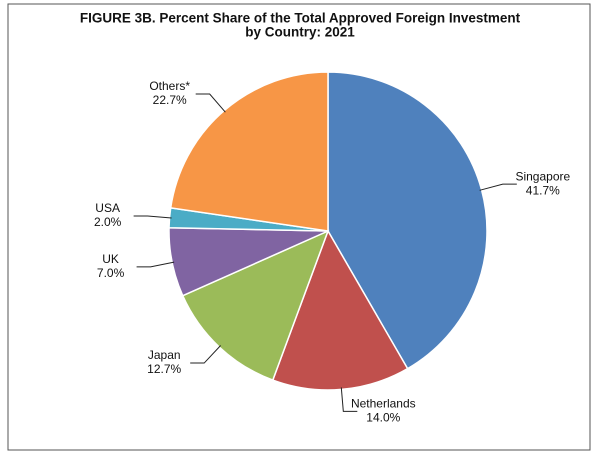 The width and height of the screenshot is (595, 455). What do you see at coordinates (383, 418) in the screenshot?
I see `slice-value-label: 14.0%` at bounding box center [383, 418].